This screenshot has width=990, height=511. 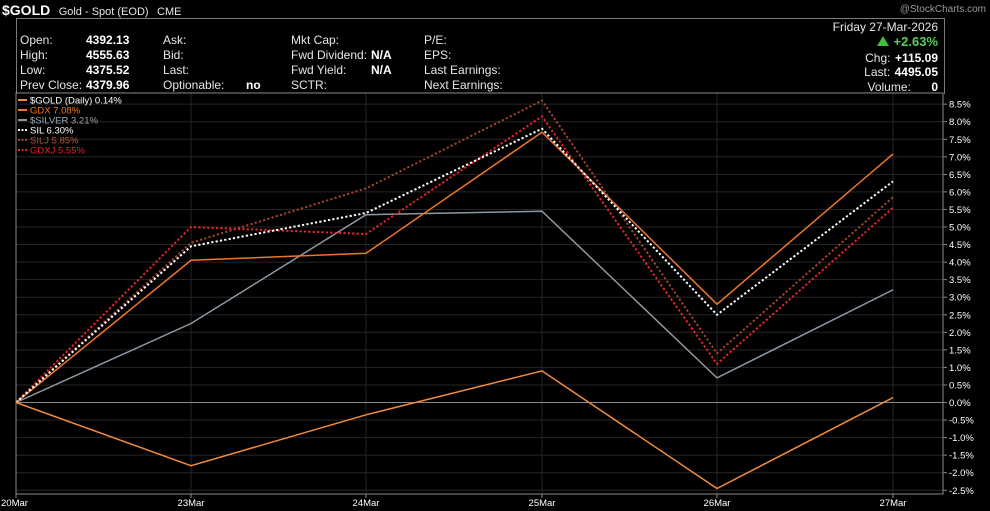 What do you see at coordinates (961, 491) in the screenshot?
I see `y-tick-label: -2.5%` at bounding box center [961, 491].